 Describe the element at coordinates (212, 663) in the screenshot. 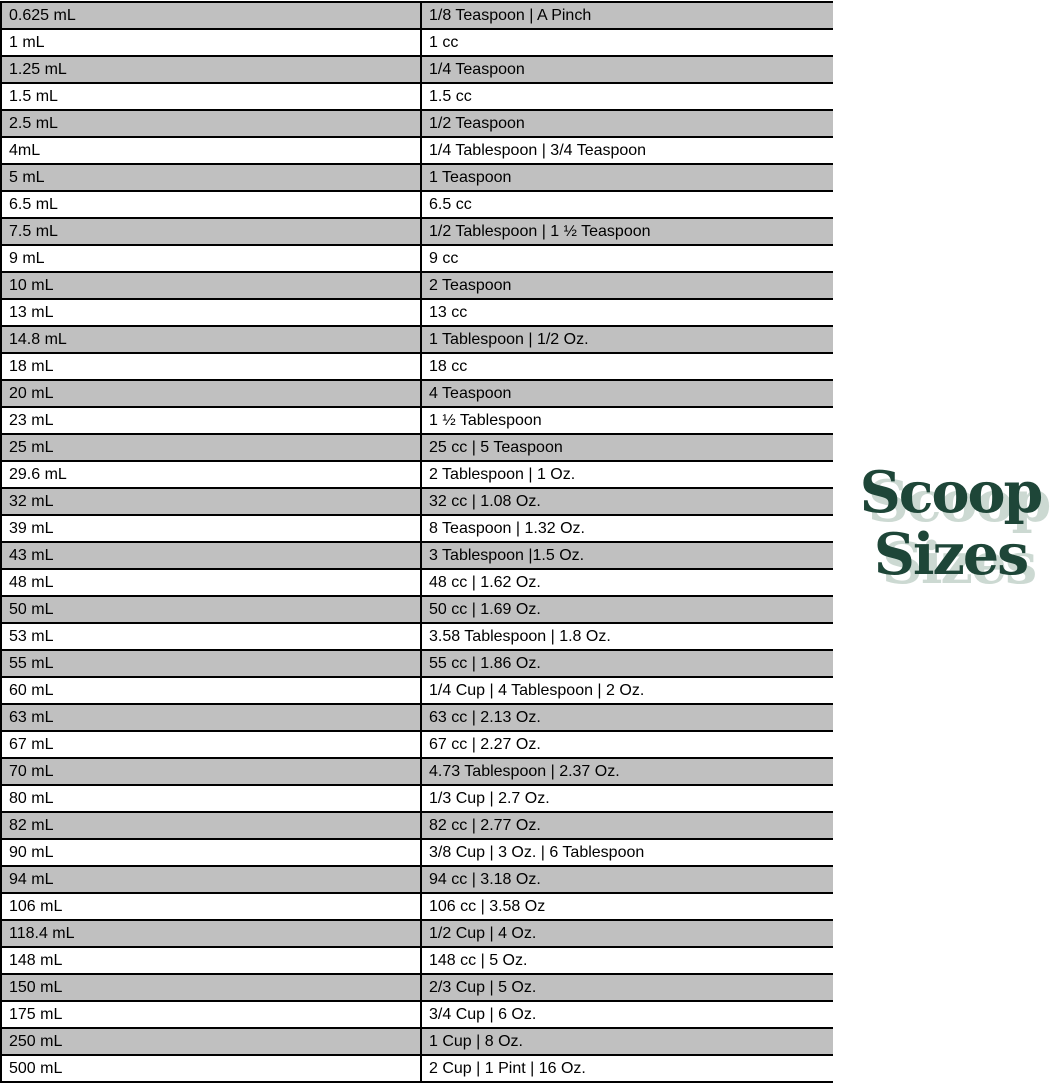

I see `ml-cell: 55 mL` at that location.